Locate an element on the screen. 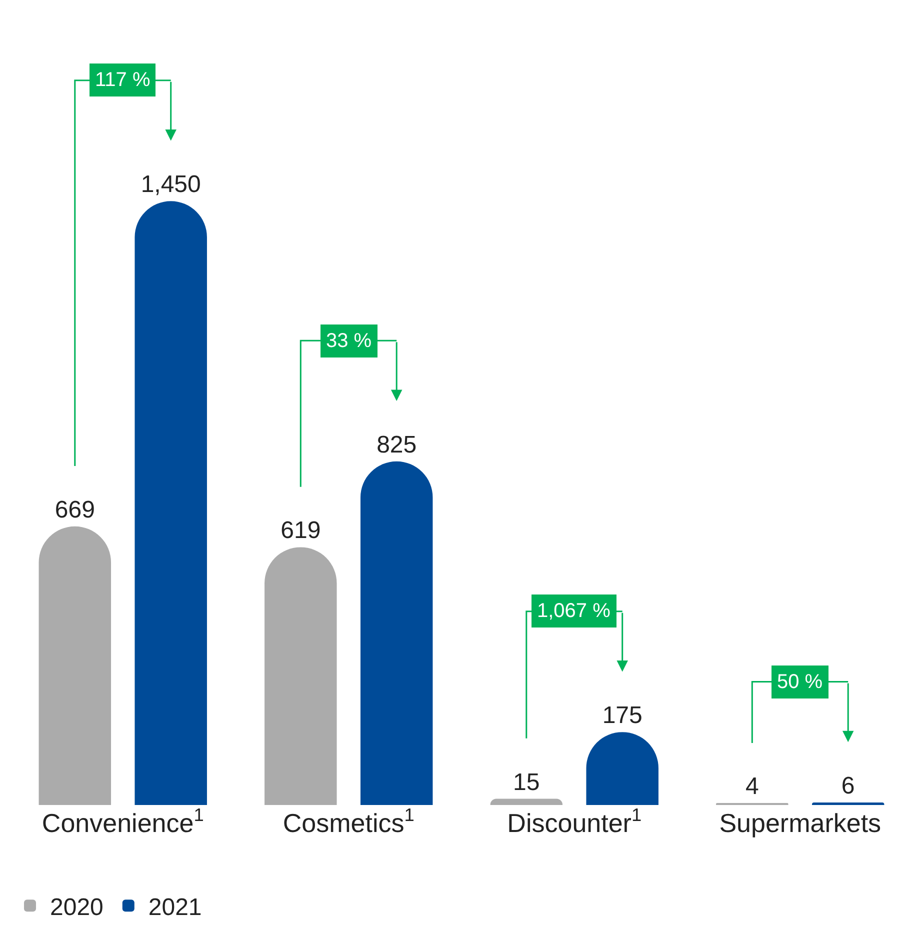  data-label: 825 is located at coordinates (396, 444).